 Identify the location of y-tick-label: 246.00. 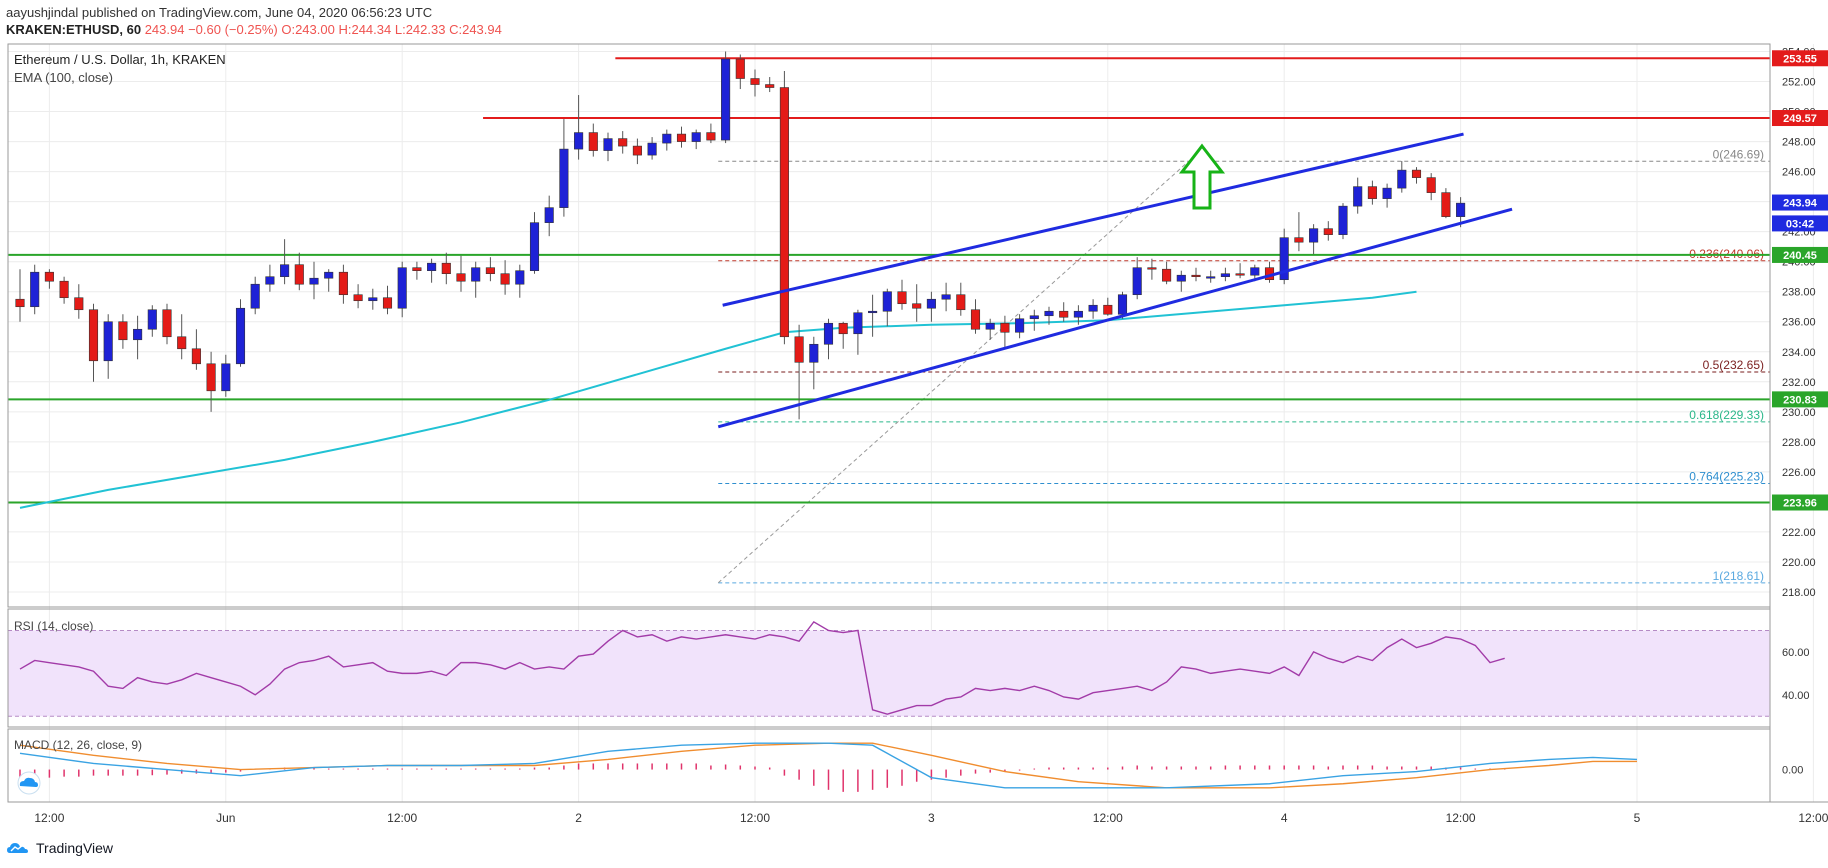
(1799, 173).